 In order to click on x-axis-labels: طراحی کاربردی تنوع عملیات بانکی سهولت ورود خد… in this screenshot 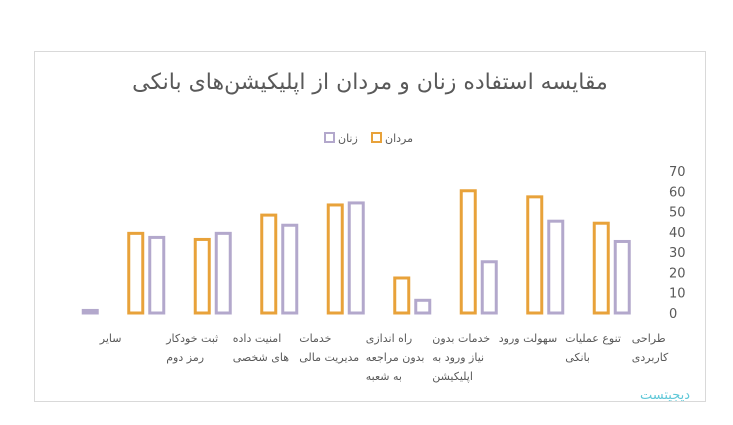, I will do `click(384, 357)`.